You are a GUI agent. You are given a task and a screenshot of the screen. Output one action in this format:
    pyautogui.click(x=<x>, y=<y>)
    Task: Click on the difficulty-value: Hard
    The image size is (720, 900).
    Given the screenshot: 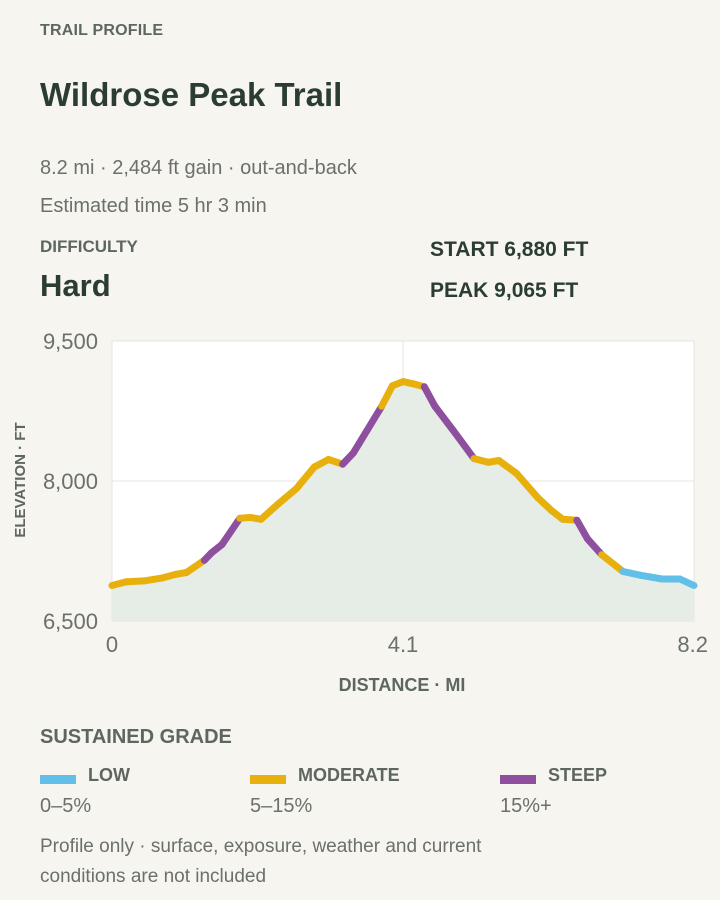 What is the action you would take?
    pyautogui.click(x=75, y=285)
    